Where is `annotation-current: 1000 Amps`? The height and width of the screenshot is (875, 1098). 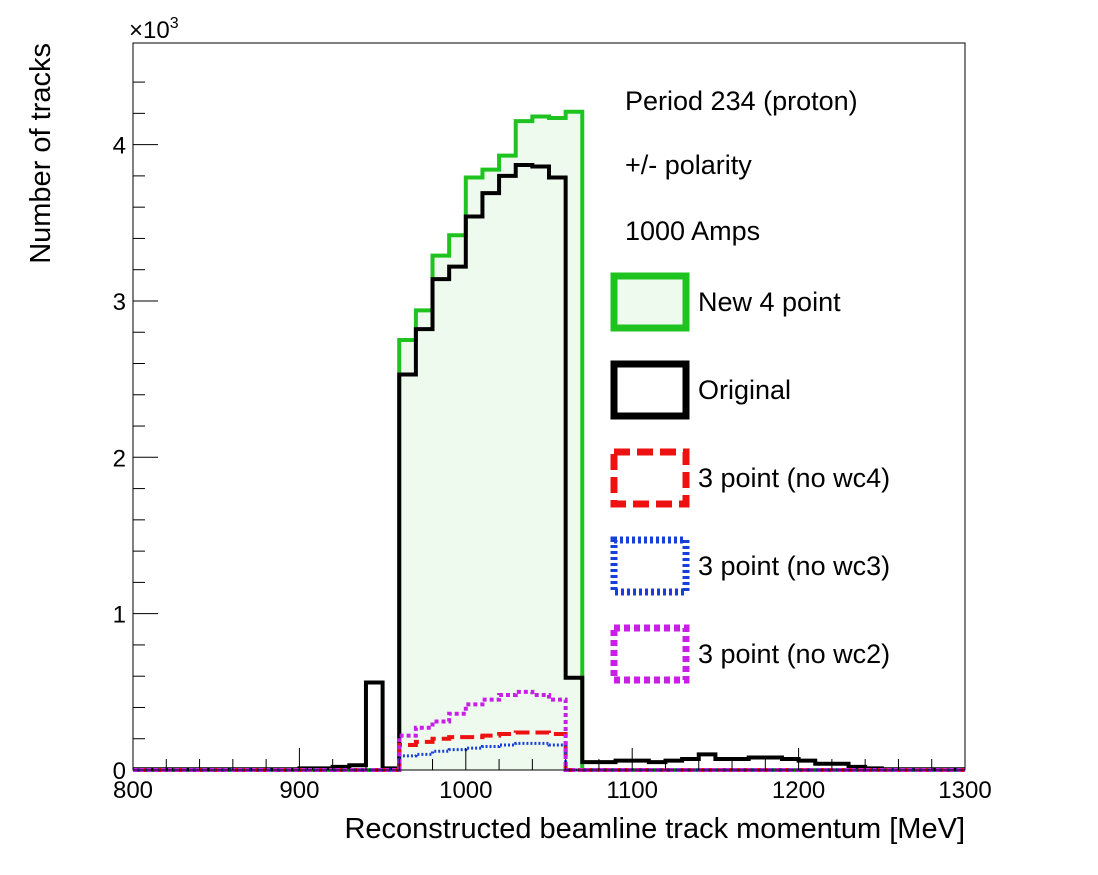
annotation-current: 1000 Amps is located at coordinates (692, 231).